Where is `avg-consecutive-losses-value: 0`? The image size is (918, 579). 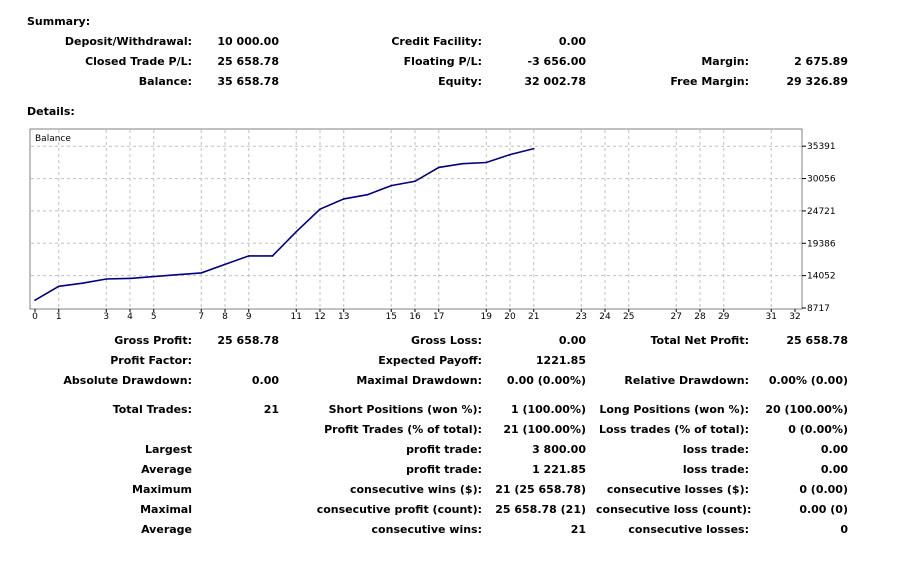 avg-consecutive-losses-value: 0 is located at coordinates (844, 529).